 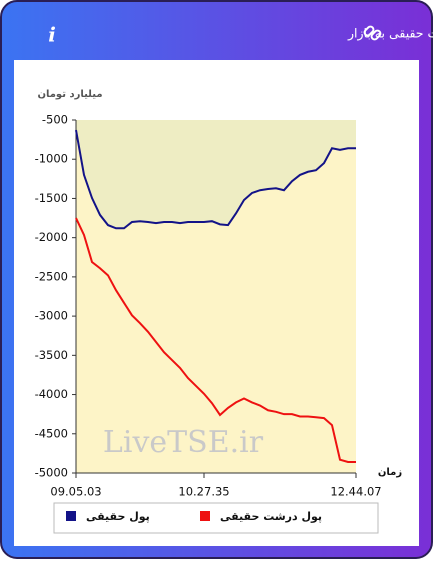 I want to click on y-axis-label: میلیارد تومان, so click(x=69, y=94).